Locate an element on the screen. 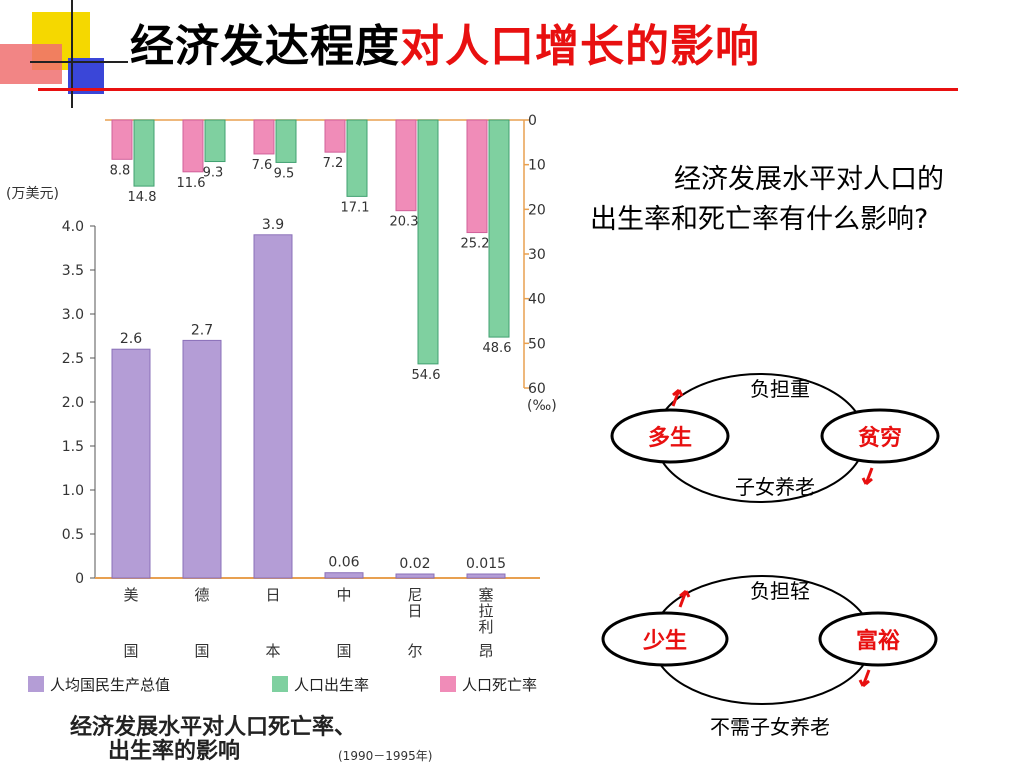 Image resolution: width=1024 pixels, height=768 pixels. category-label: 美 is located at coordinates (130, 595).